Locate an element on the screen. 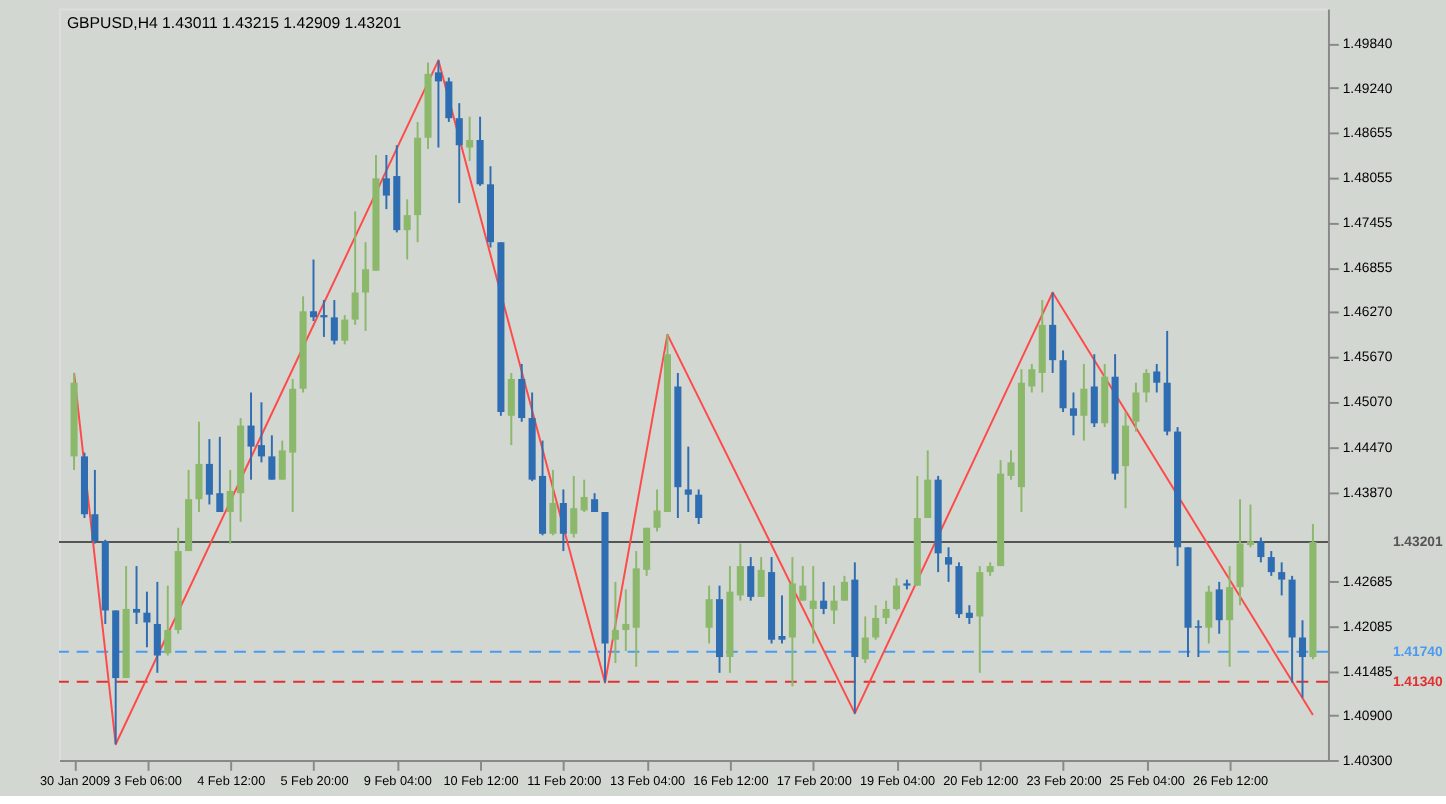  chart-title: GBPUSD,H4 1.43011 1.43215 1.42909 1.43201 is located at coordinates (234, 23).